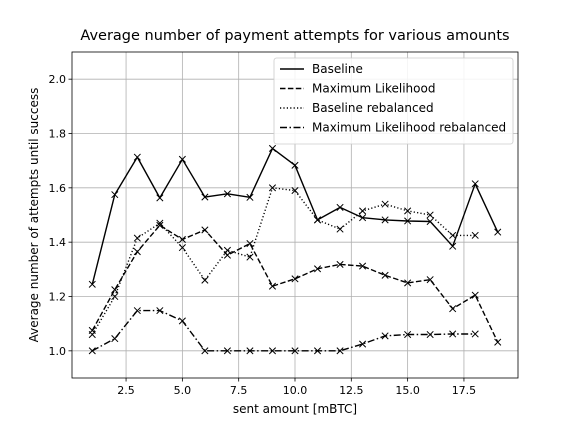 This screenshot has width=576, height=432. Describe the element at coordinates (58, 188) in the screenshot. I see `y-tick-label: 1.6` at that location.